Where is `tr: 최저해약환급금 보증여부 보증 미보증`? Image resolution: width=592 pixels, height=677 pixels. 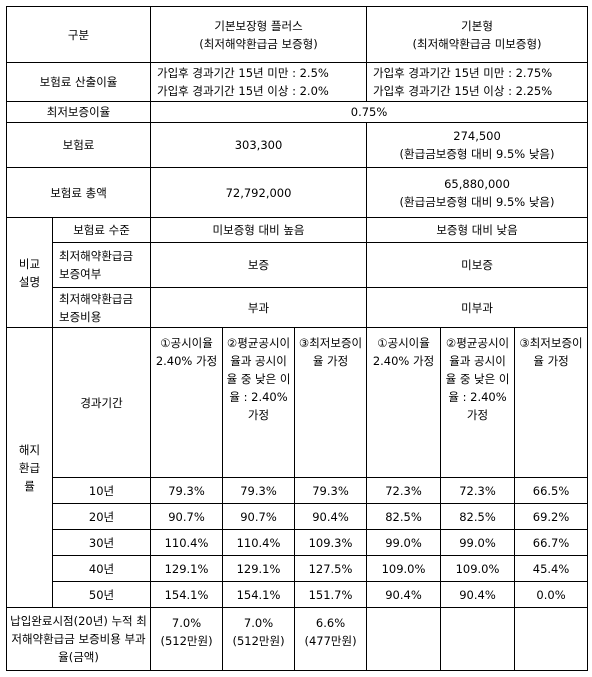 tr: 최저해약환급금 보증여부 보증 미보증 is located at coordinates (298, 265).